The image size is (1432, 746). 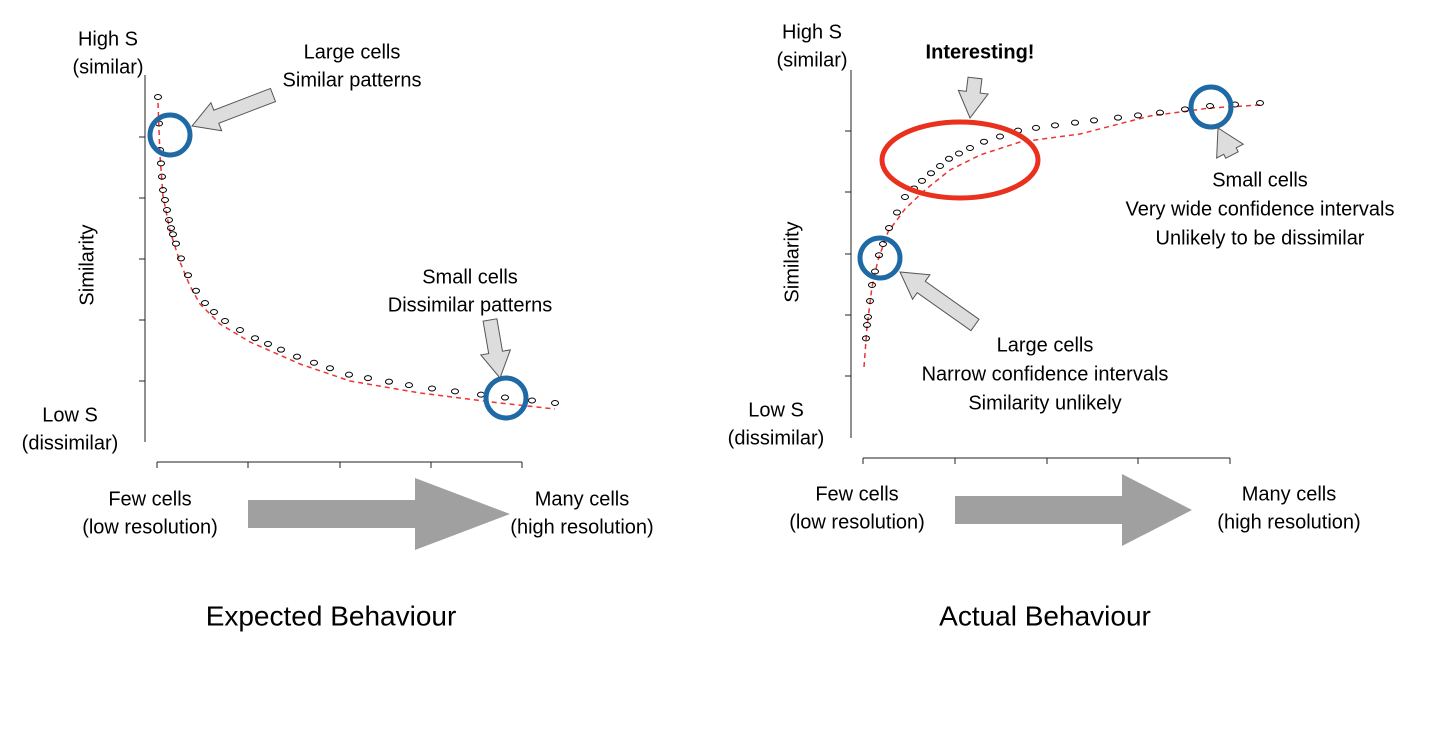 What do you see at coordinates (70, 415) in the screenshot?
I see `y-bottom-label: Low S` at bounding box center [70, 415].